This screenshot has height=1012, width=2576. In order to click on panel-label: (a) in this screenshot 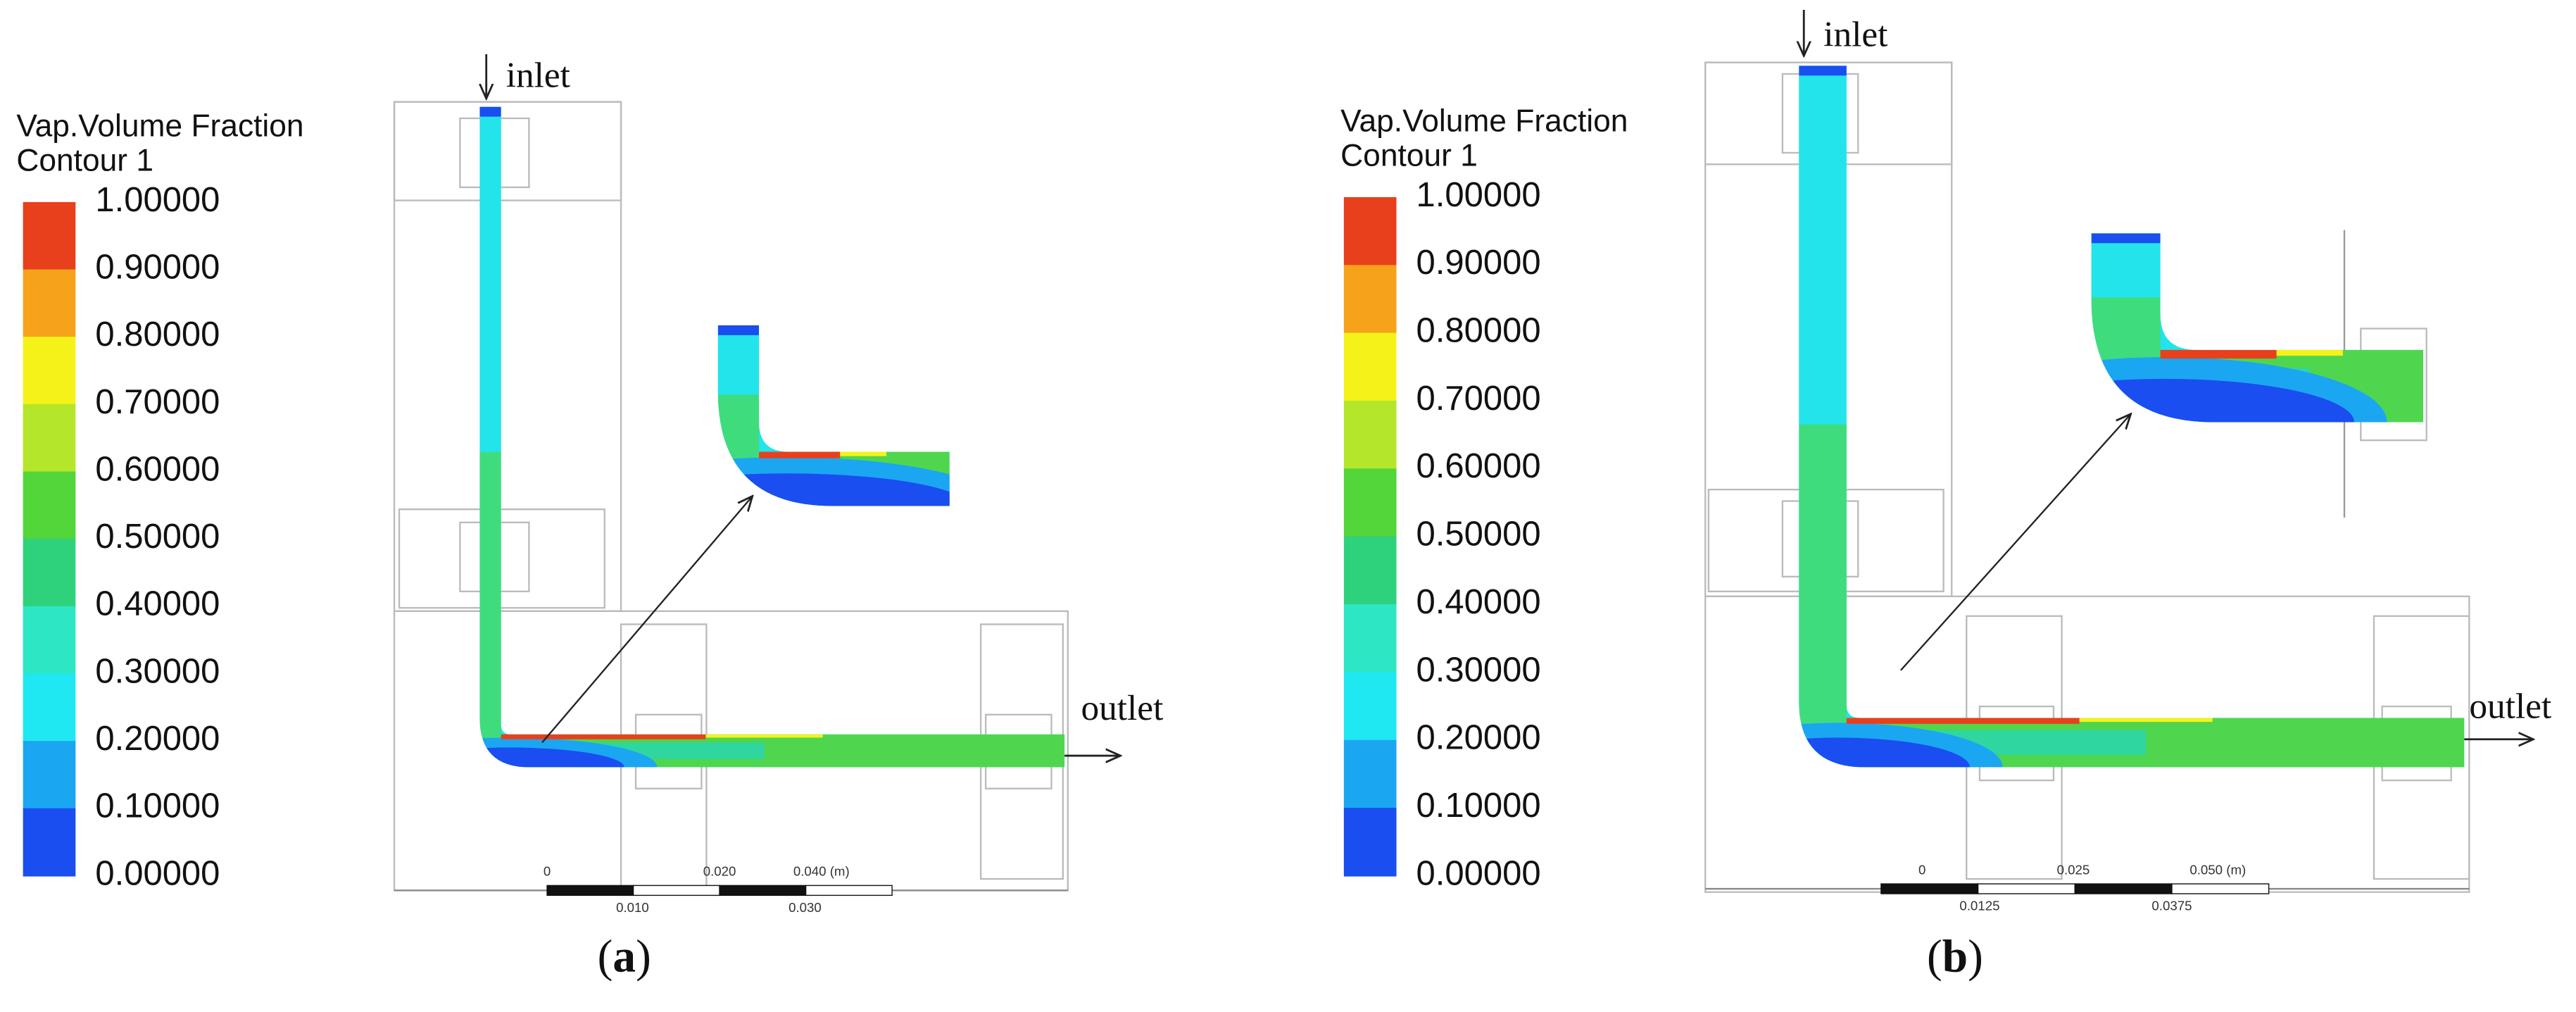, I will do `click(624, 957)`.